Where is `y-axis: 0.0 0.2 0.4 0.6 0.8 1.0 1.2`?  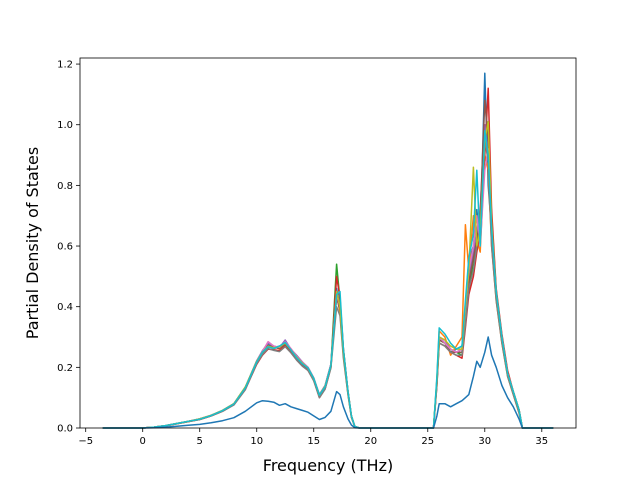 y-axis: 0.0 0.2 0.4 0.6 0.8 1.0 1.2 is located at coordinates (68, 247).